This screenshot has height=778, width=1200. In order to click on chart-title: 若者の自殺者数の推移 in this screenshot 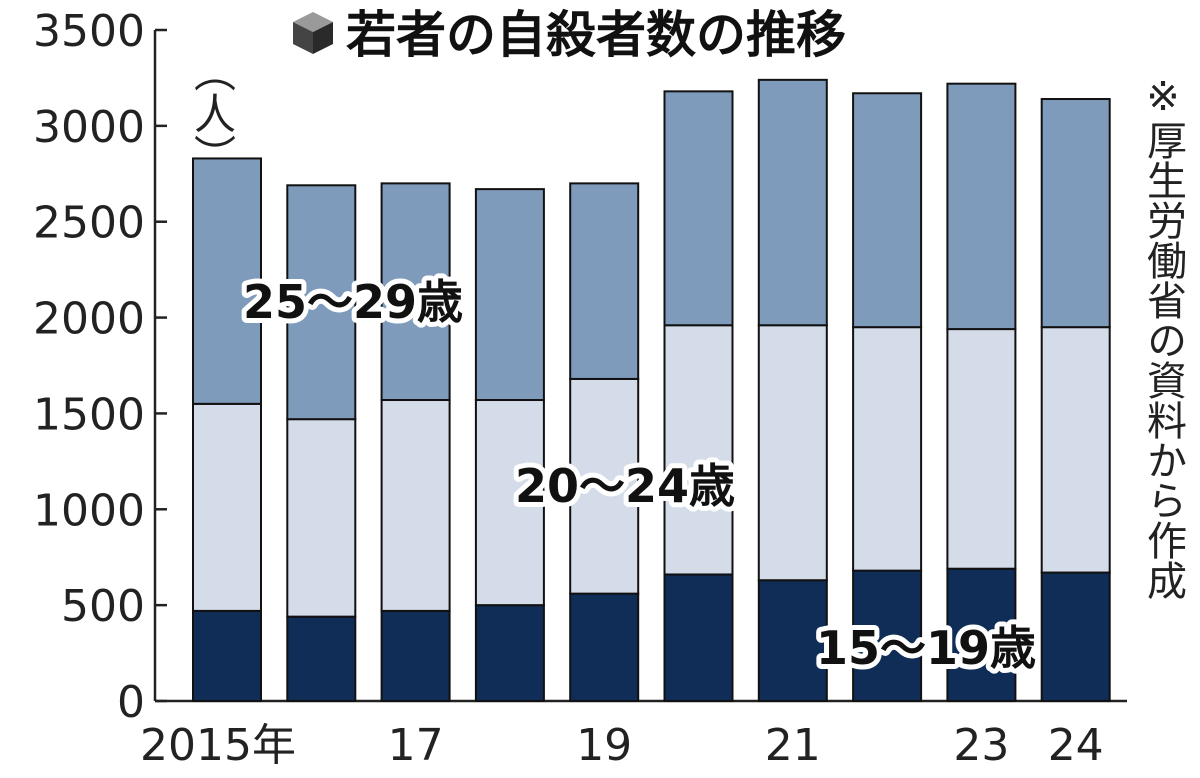, I will do `click(596, 35)`.